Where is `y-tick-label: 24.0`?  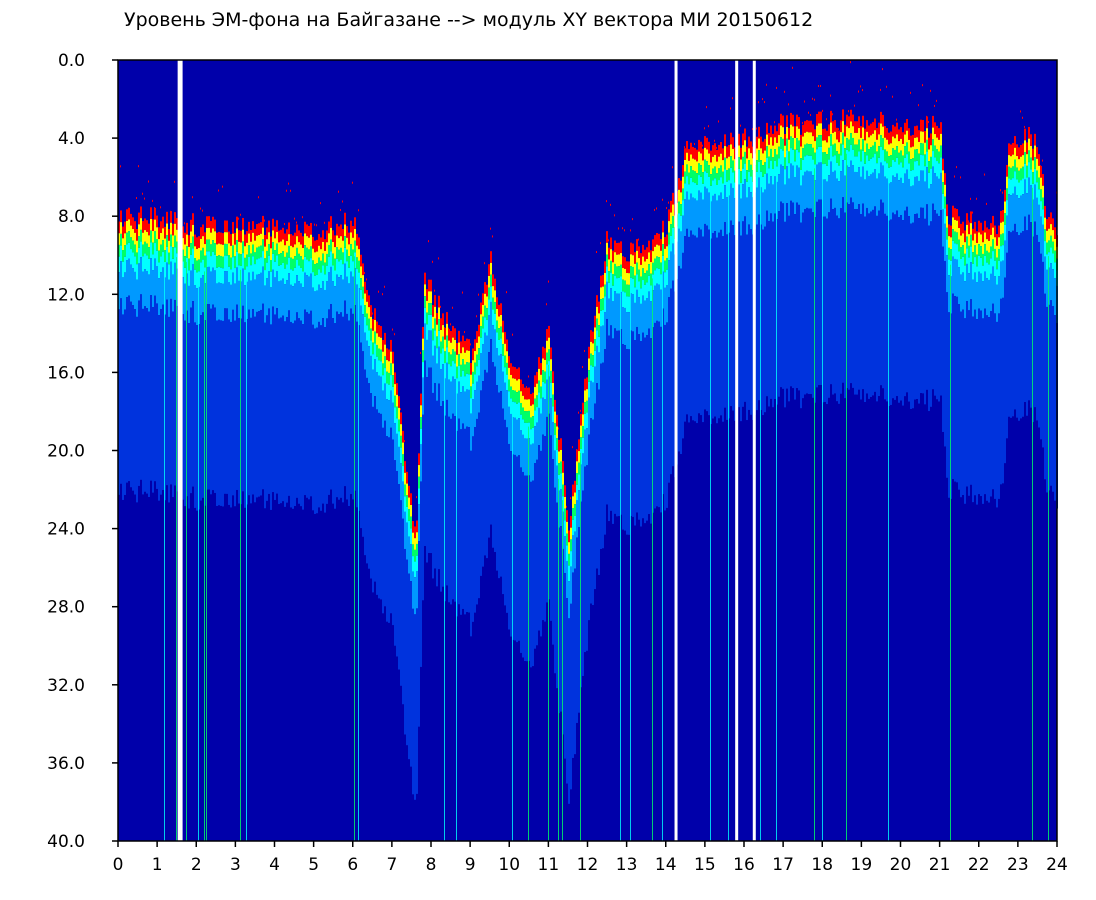
y-tick-label: 24.0 is located at coordinates (66, 530).